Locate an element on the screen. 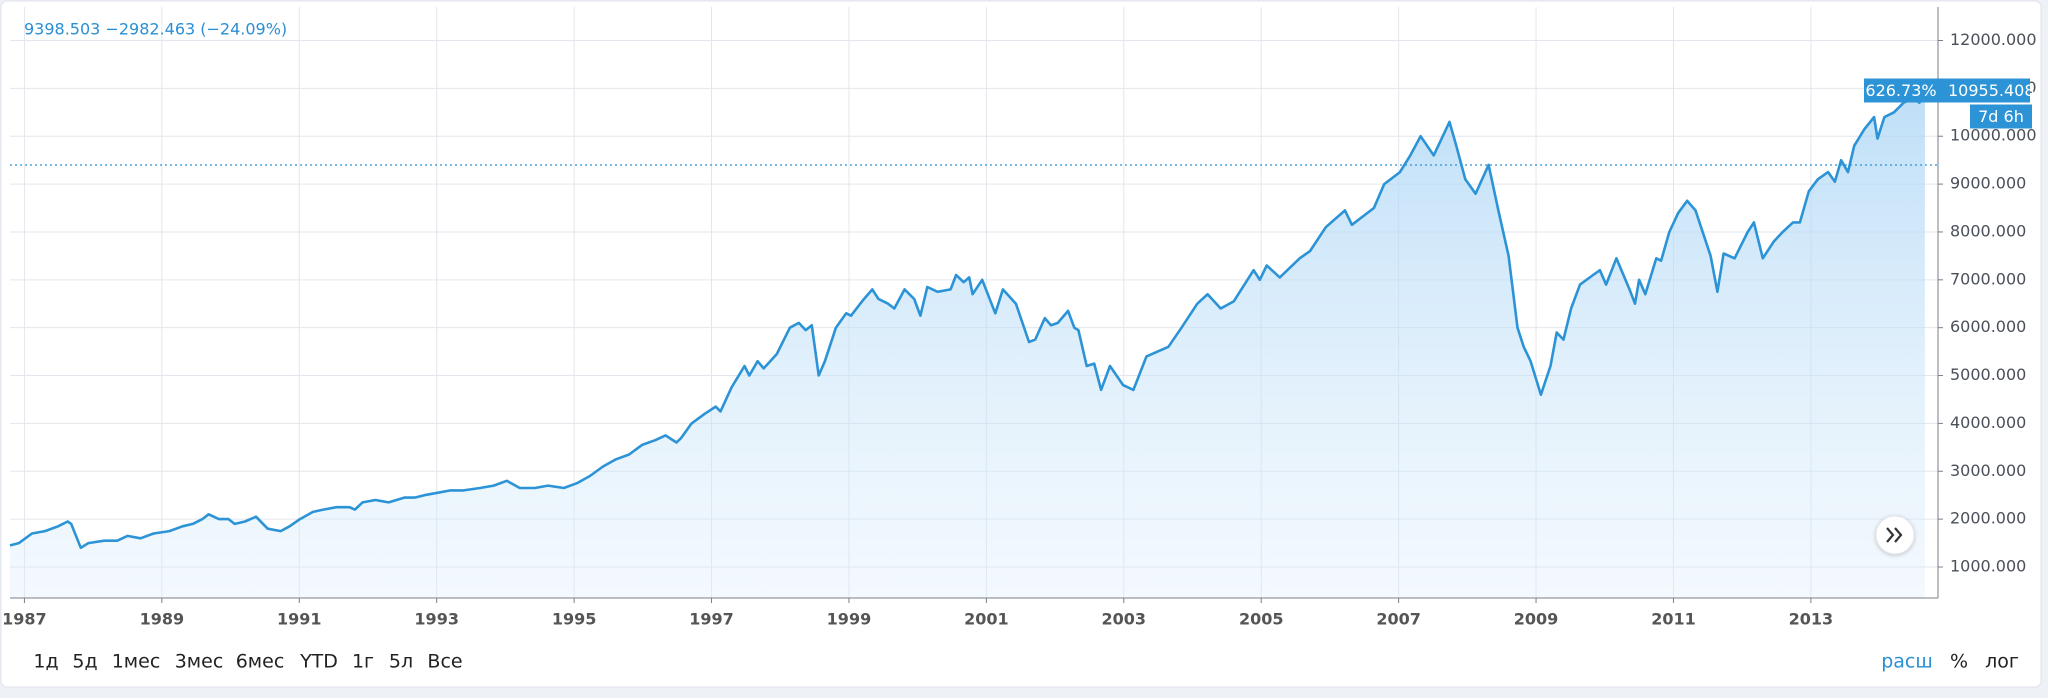 This screenshot has width=2048, height=698. x-tick-label: 1997 is located at coordinates (711, 619).